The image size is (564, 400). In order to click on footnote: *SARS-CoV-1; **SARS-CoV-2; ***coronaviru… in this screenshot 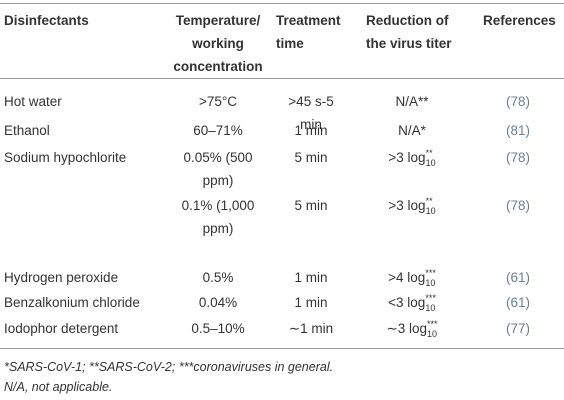, I will do `click(169, 367)`.